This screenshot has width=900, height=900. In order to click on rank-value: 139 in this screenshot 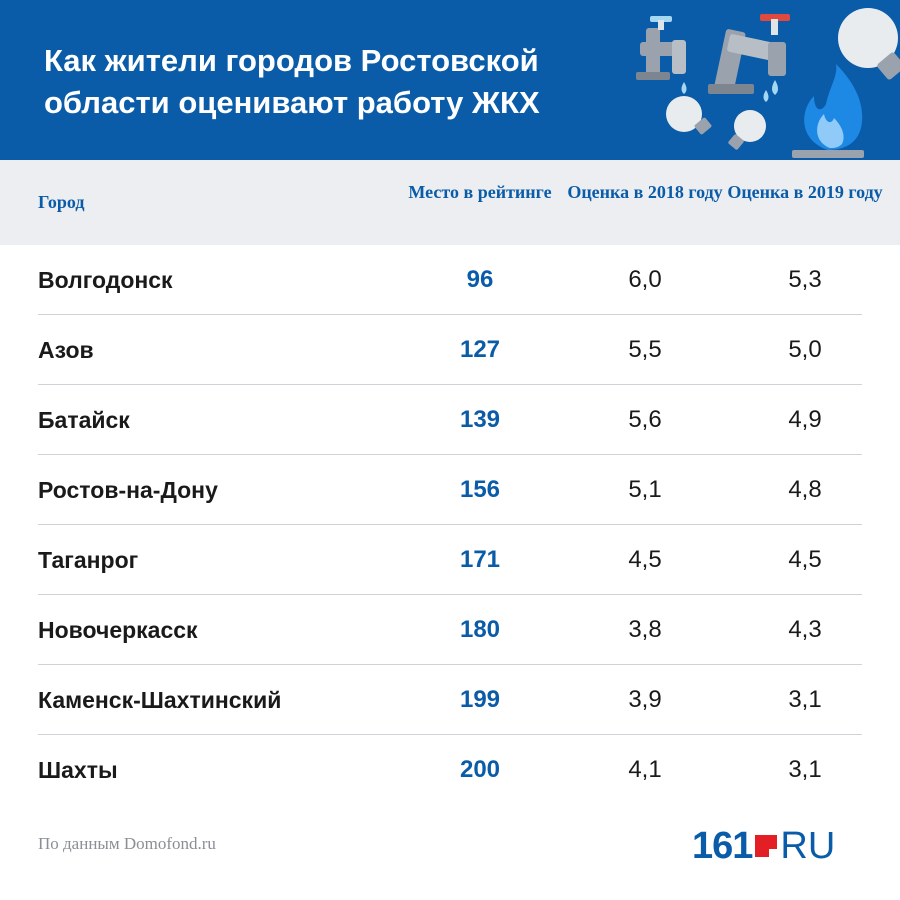, I will do `click(480, 419)`.